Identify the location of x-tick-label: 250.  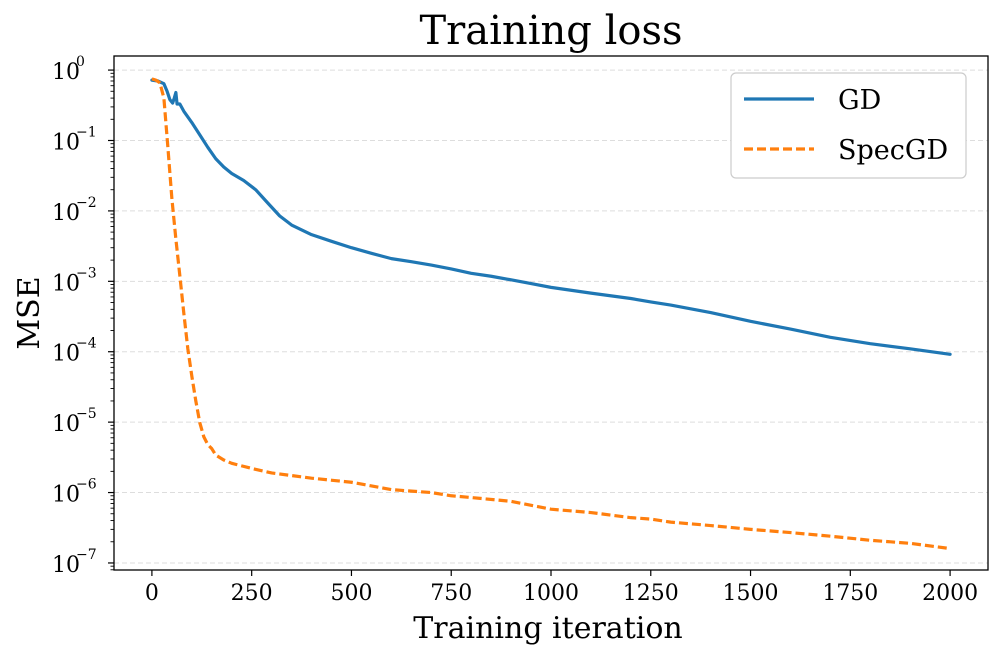
(252, 593).